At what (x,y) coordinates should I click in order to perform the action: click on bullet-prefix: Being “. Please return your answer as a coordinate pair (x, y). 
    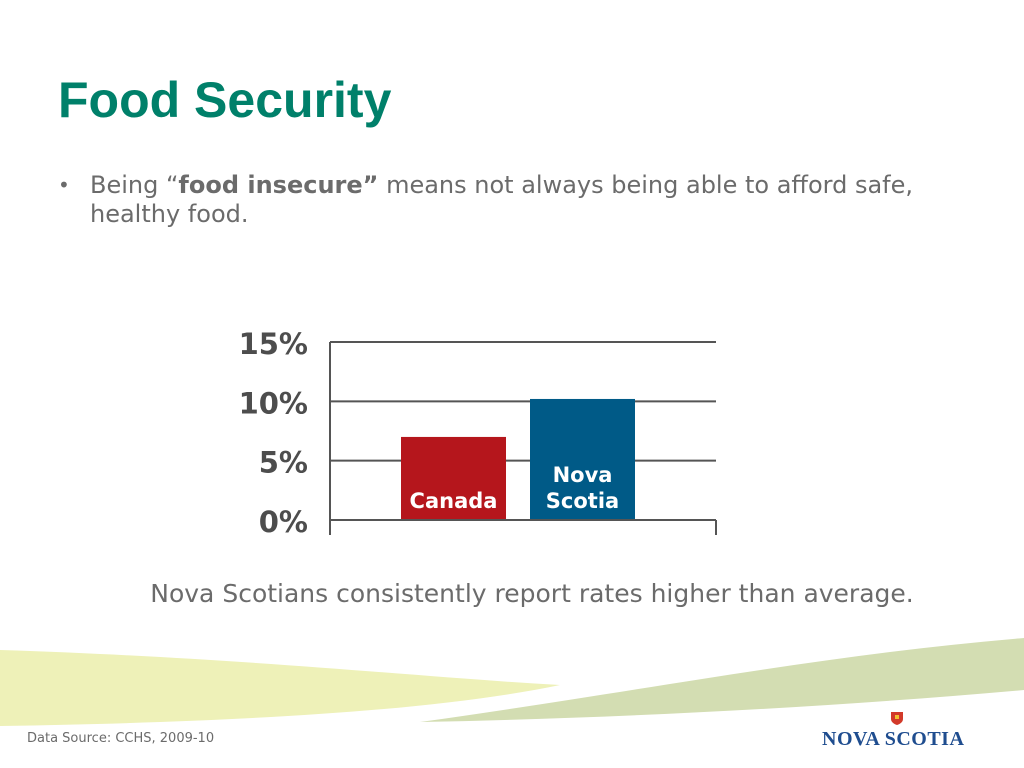
    Looking at the image, I should click on (134, 185).